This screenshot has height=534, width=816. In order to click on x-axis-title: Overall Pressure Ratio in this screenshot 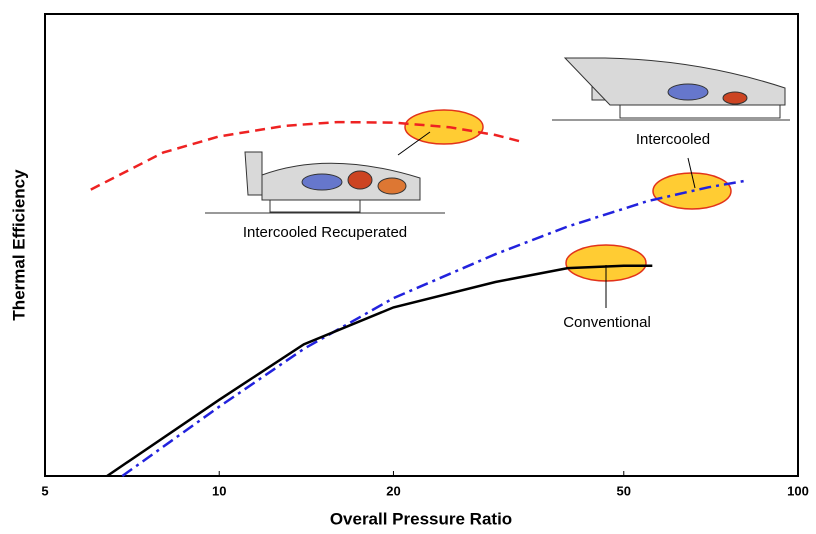, I will do `click(421, 518)`.